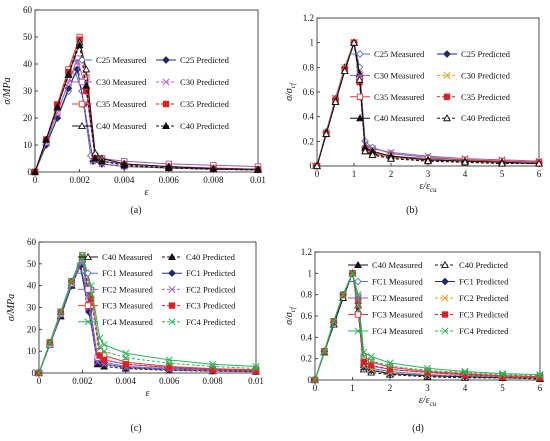  I want to click on panel-label: (d), so click(418, 428).